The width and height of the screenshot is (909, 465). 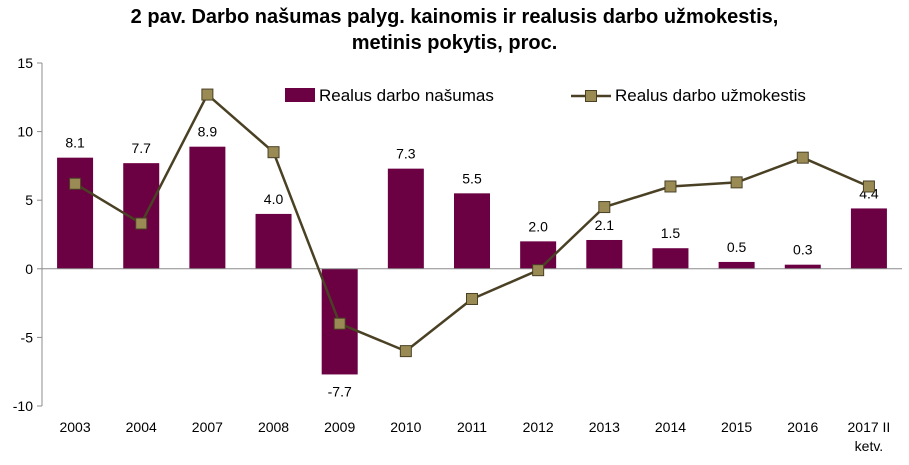 What do you see at coordinates (605, 225) in the screenshot?
I see `bar-data-label: 2.1` at bounding box center [605, 225].